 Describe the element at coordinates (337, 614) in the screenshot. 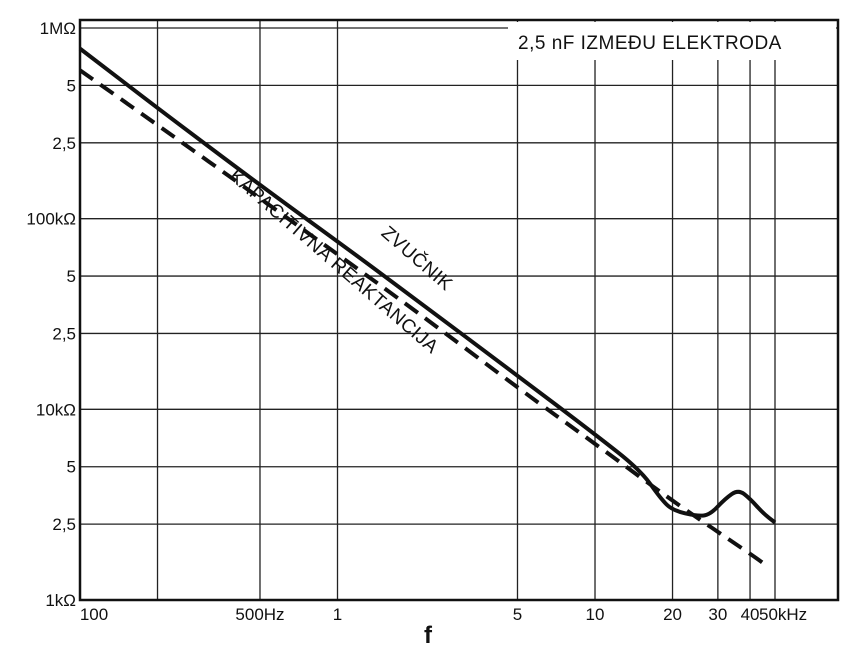

I see `x-tick-label: 1` at that location.